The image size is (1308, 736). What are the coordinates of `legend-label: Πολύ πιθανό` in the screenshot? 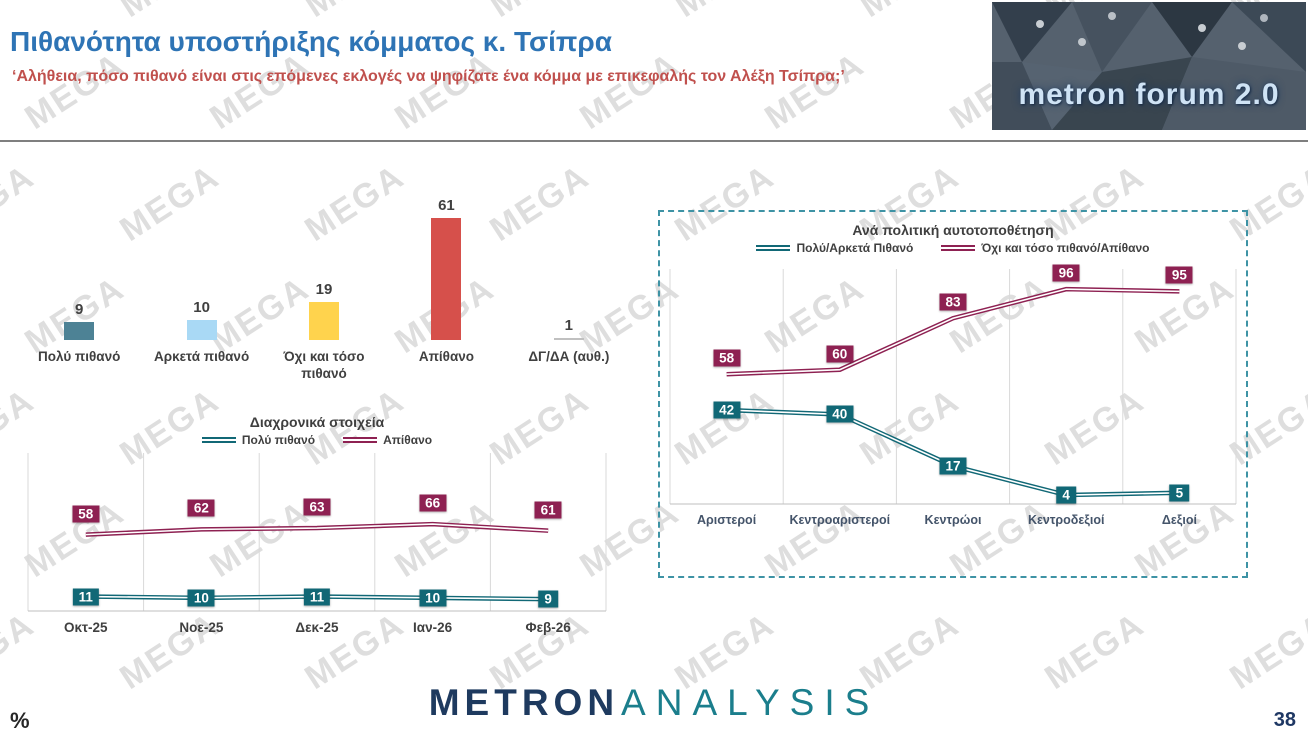 It's located at (278, 440).